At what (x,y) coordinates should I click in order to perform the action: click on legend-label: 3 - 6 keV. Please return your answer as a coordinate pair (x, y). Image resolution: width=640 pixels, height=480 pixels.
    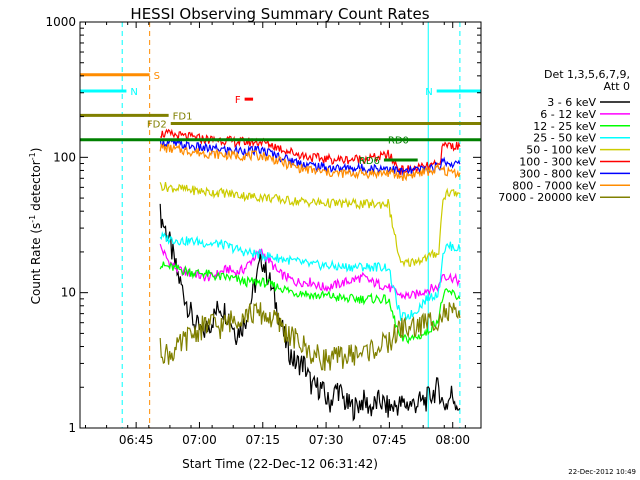
    Looking at the image, I should click on (571, 102).